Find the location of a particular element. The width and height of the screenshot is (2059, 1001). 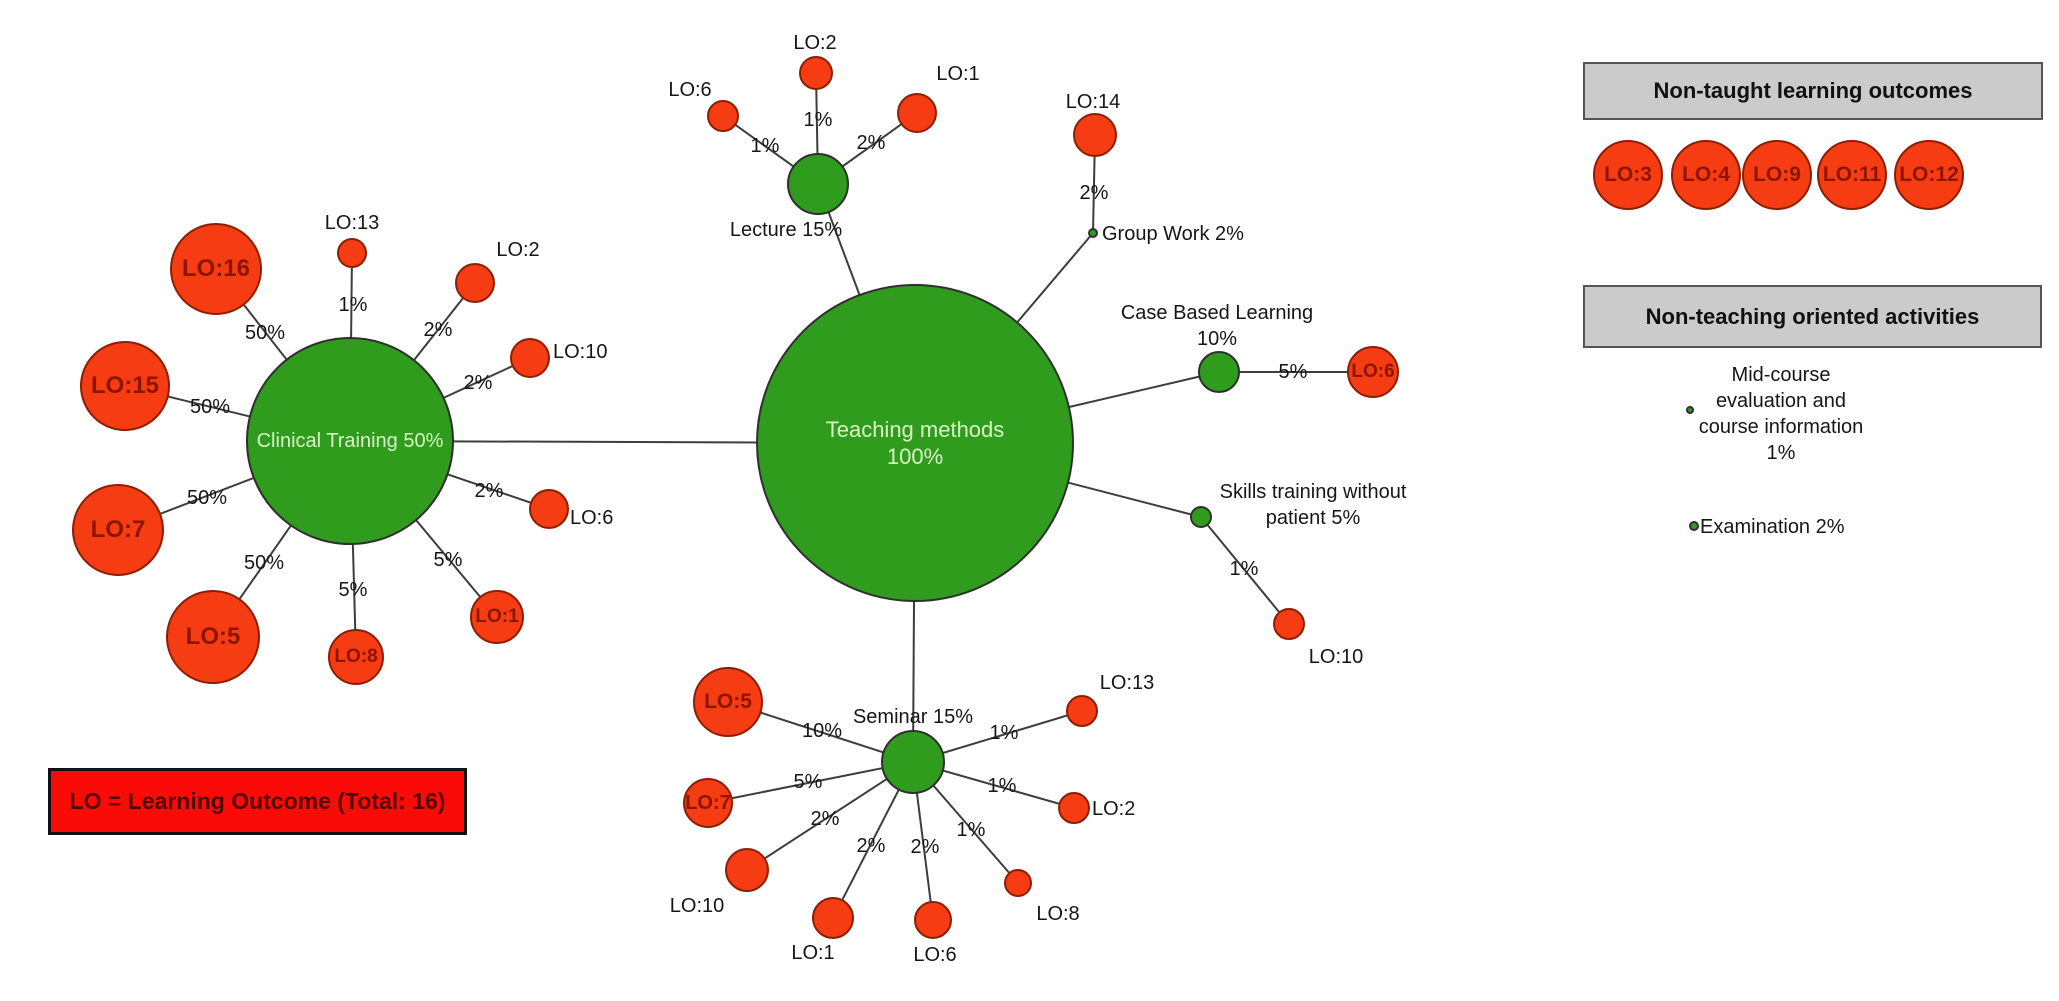

teaching-methods-label: Teaching methods 100% is located at coordinates (915, 443).